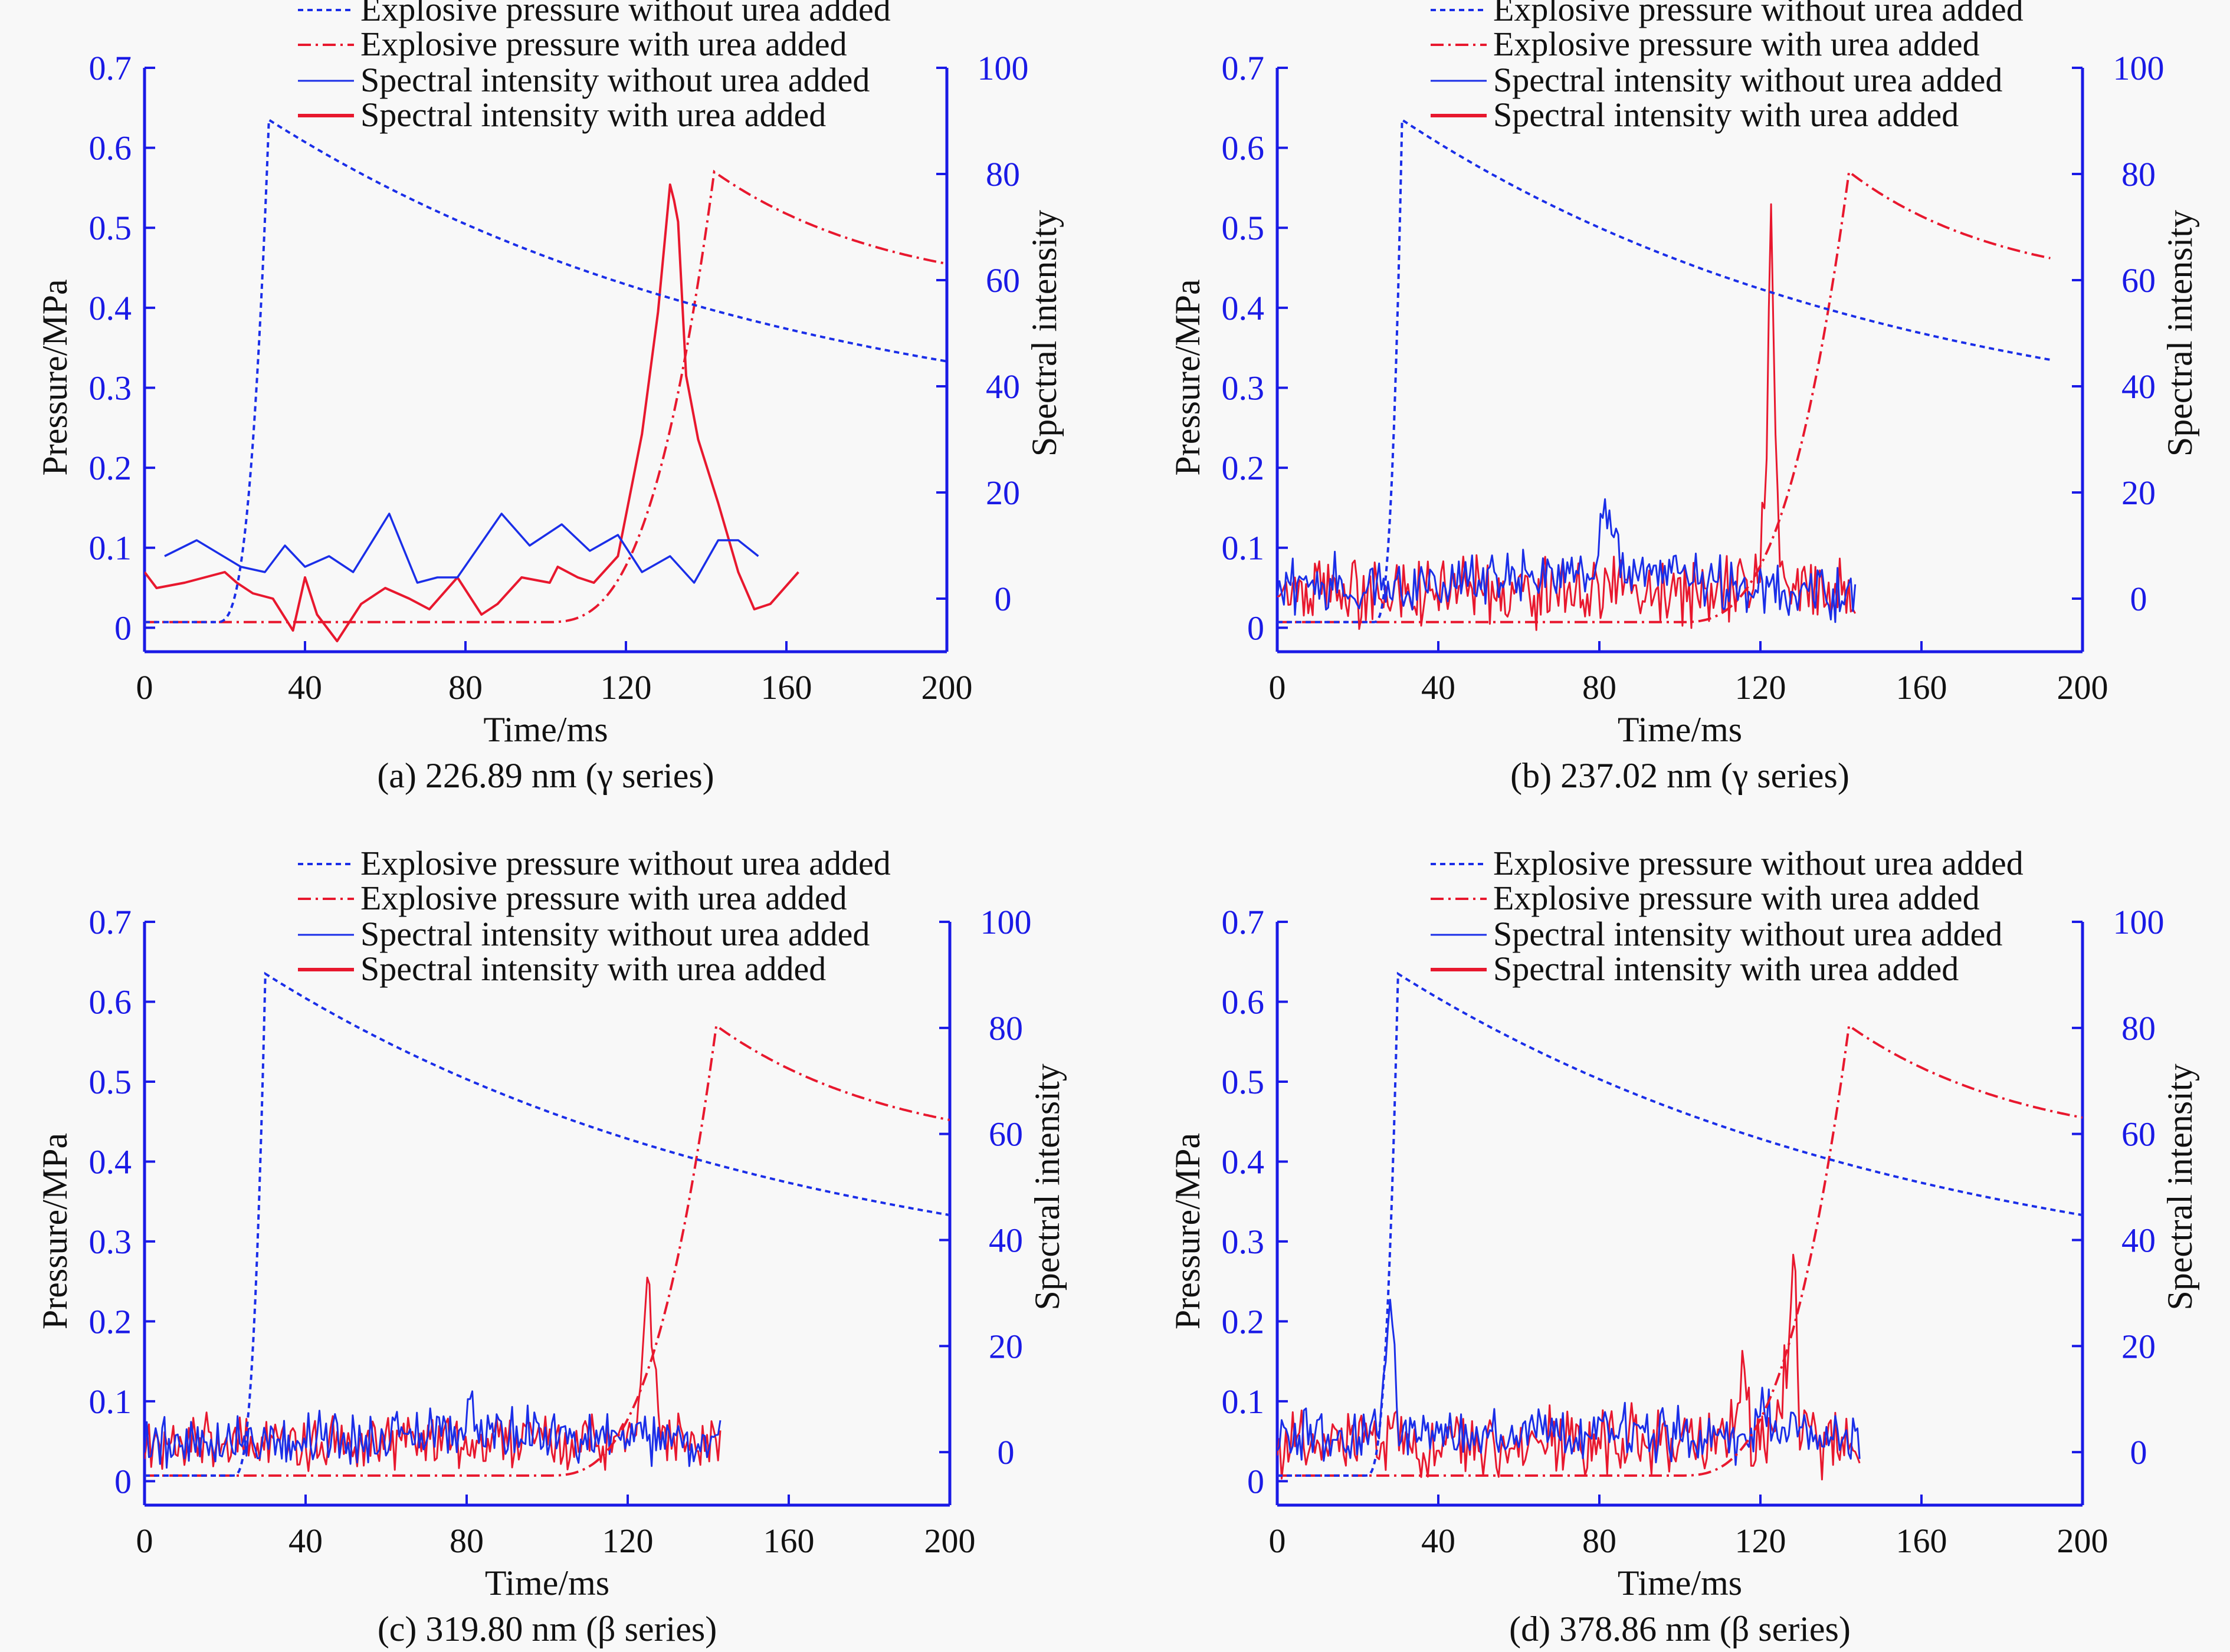 The width and height of the screenshot is (2230, 1652). Describe the element at coordinates (545, 776) in the screenshot. I see `panel-caption: (a) 226.89 nm (γ series)` at that location.